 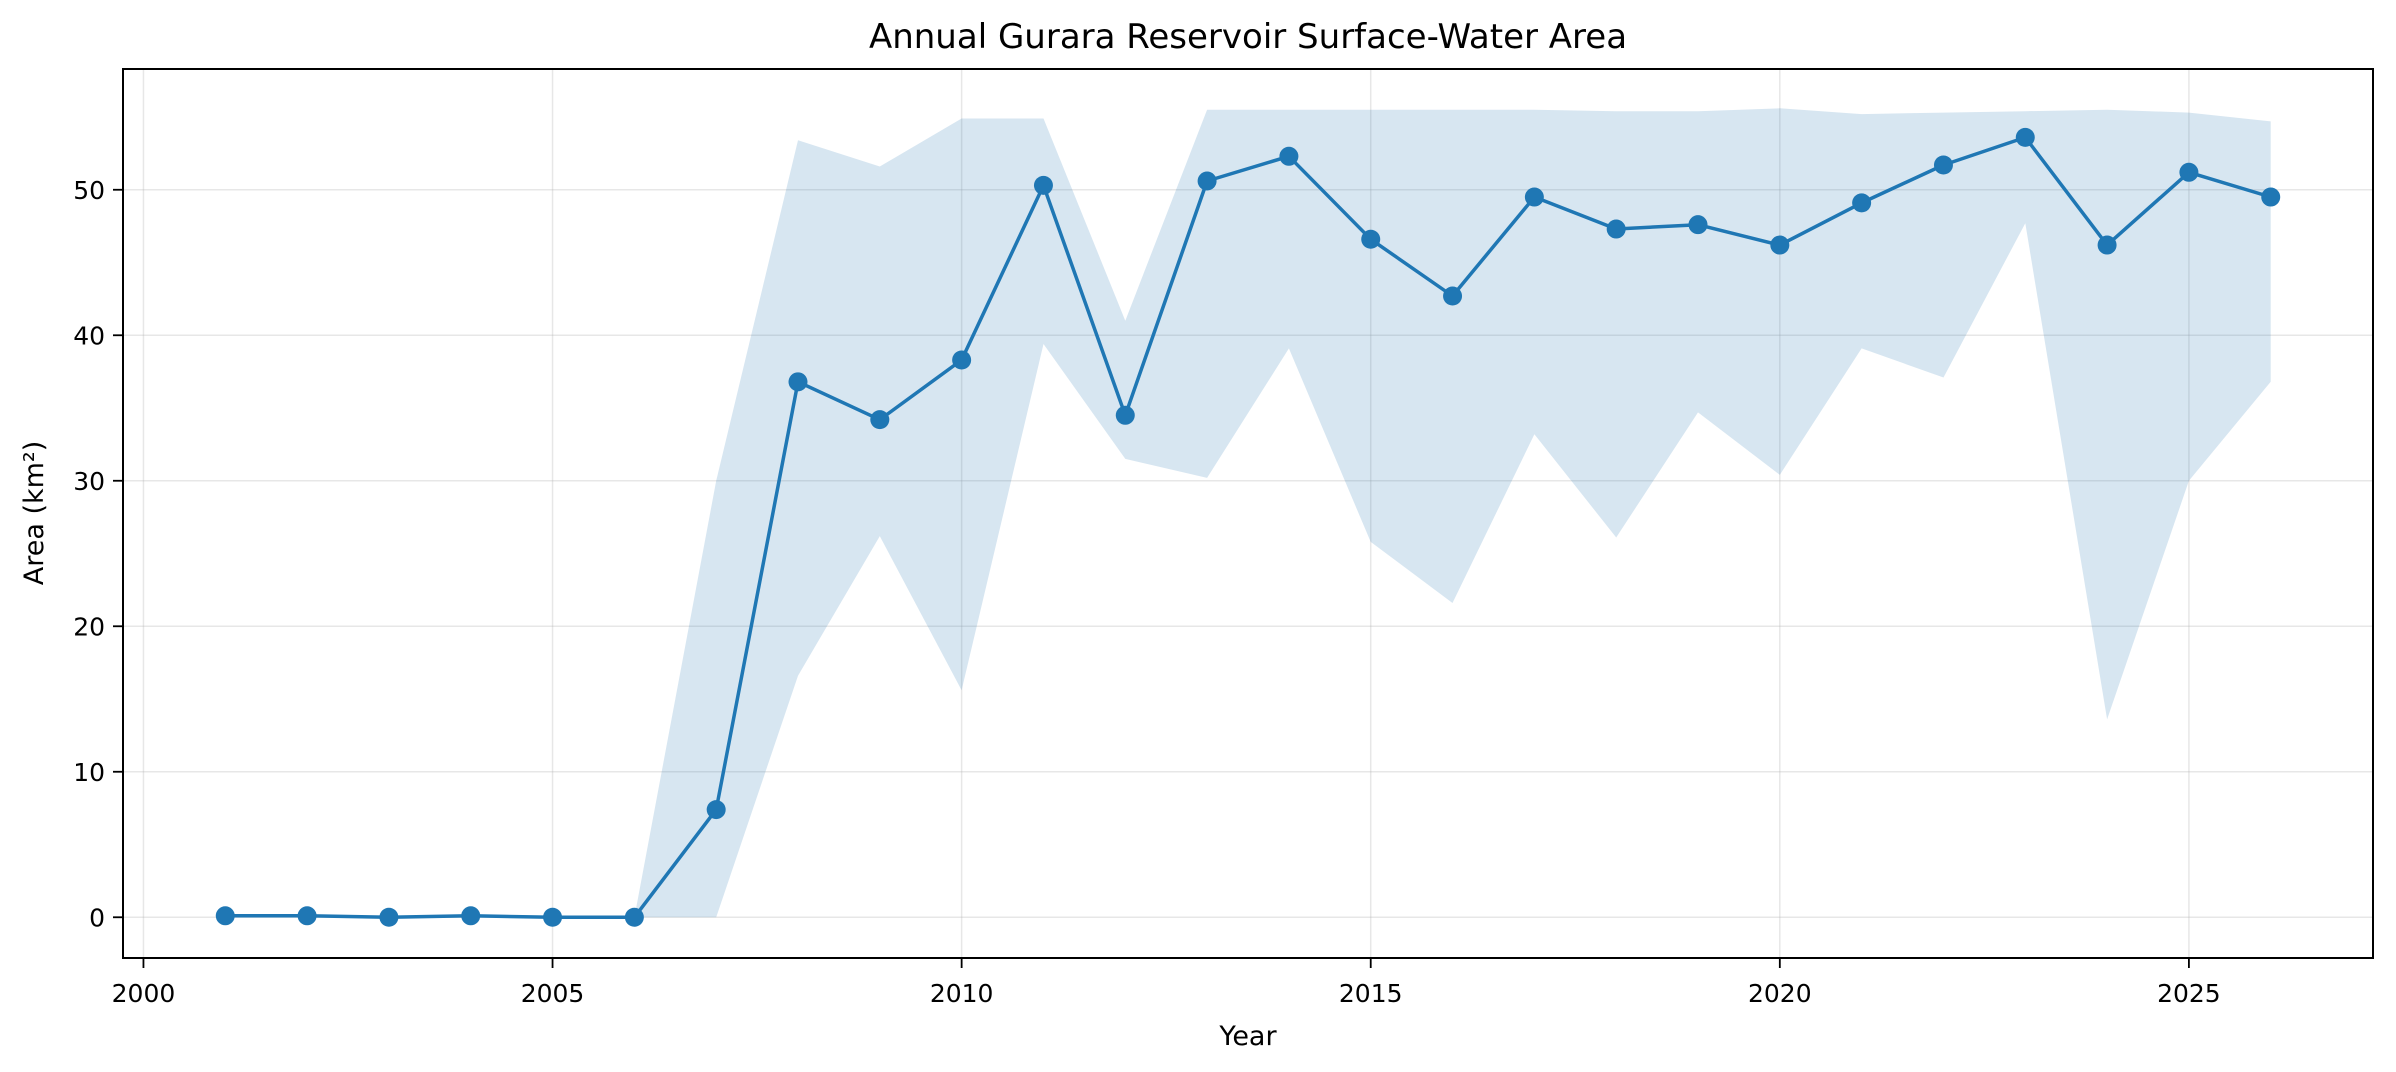 What do you see at coordinates (89, 626) in the screenshot?
I see `y-tick-label: 20` at bounding box center [89, 626].